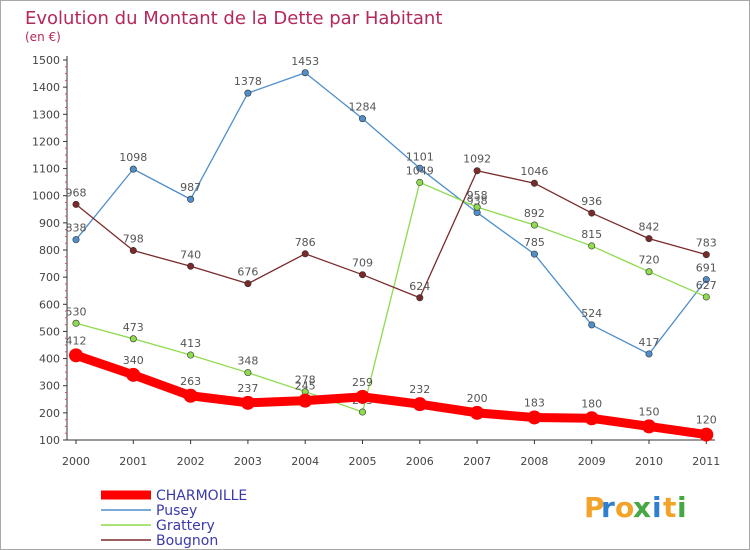 The image size is (750, 550). Describe the element at coordinates (133, 461) in the screenshot. I see `x-tick-label: 2001` at that location.